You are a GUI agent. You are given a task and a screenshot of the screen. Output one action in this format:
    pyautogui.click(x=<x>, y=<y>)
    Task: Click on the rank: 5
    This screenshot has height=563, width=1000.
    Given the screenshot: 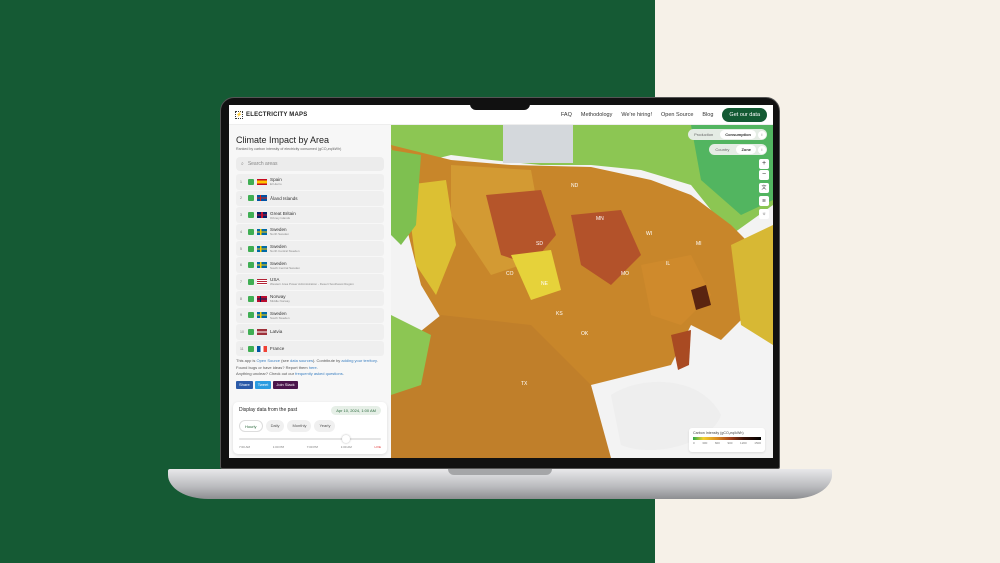 What is the action you would take?
    pyautogui.click(x=241, y=248)
    